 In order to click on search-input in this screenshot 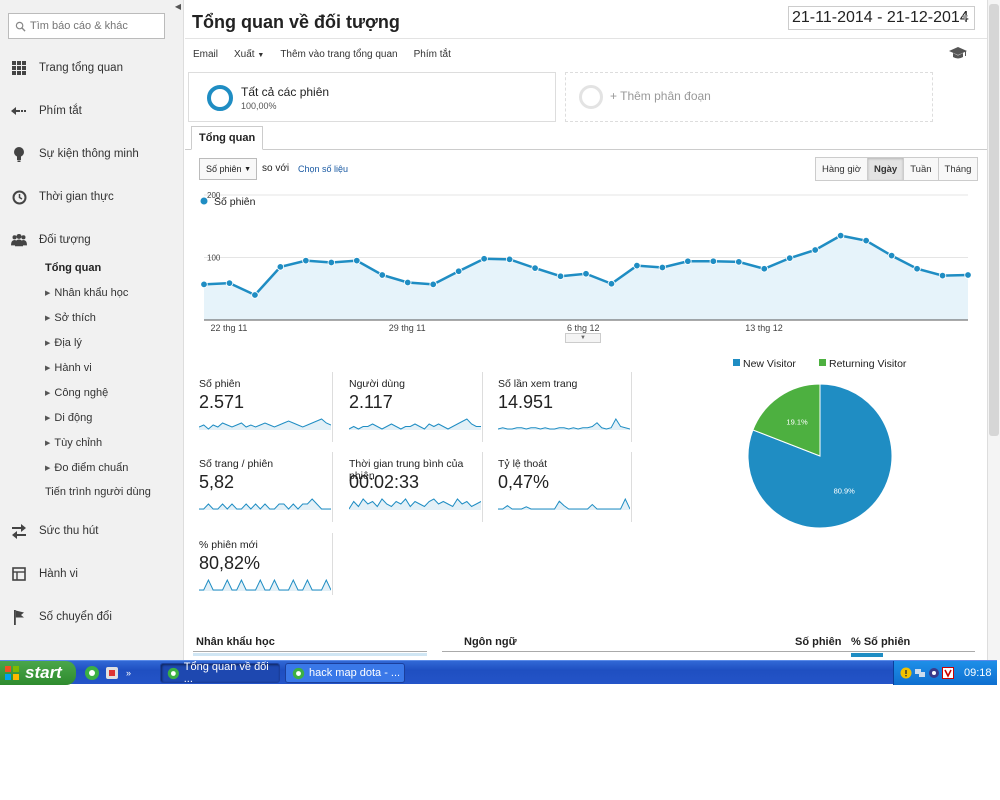, I will do `click(95, 26)`.